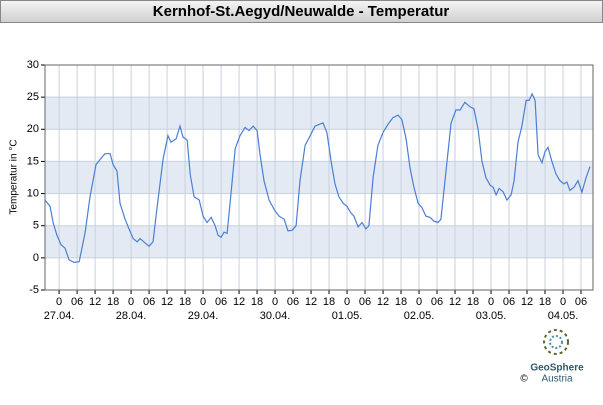 The height and width of the screenshot is (405, 603). I want to click on y-tick-label: 25, so click(33, 97).